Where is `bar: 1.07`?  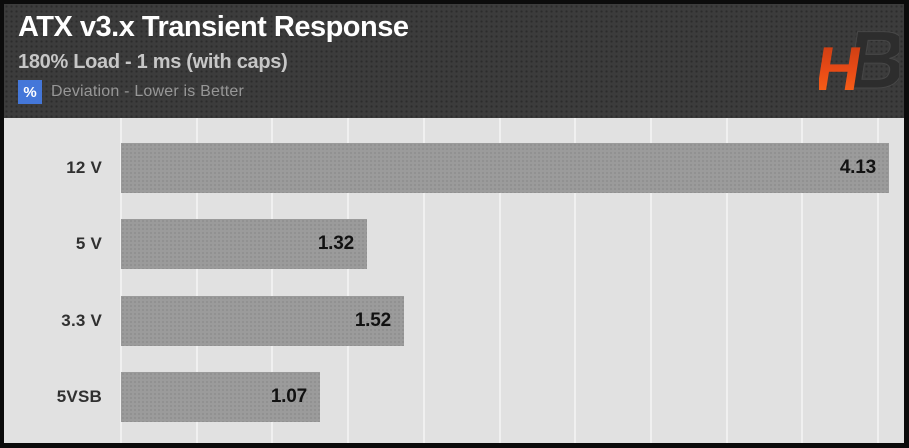
bar: 1.07 is located at coordinates (220, 397).